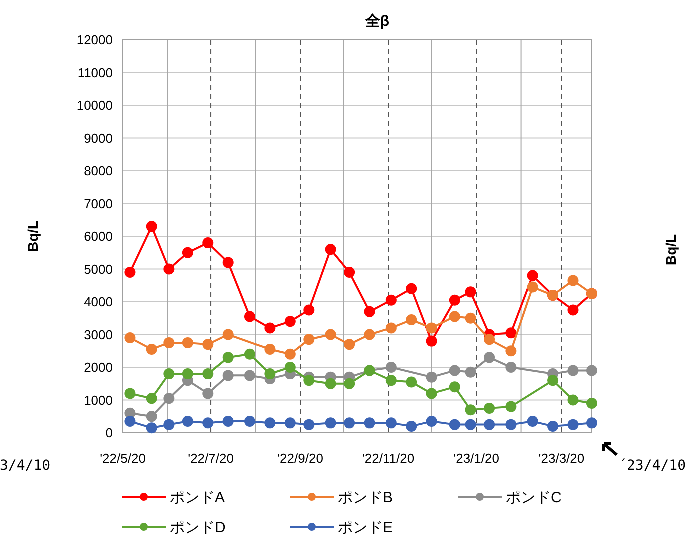  What do you see at coordinates (366, 527) in the screenshot?
I see `legend-label: ポンドE` at bounding box center [366, 527].